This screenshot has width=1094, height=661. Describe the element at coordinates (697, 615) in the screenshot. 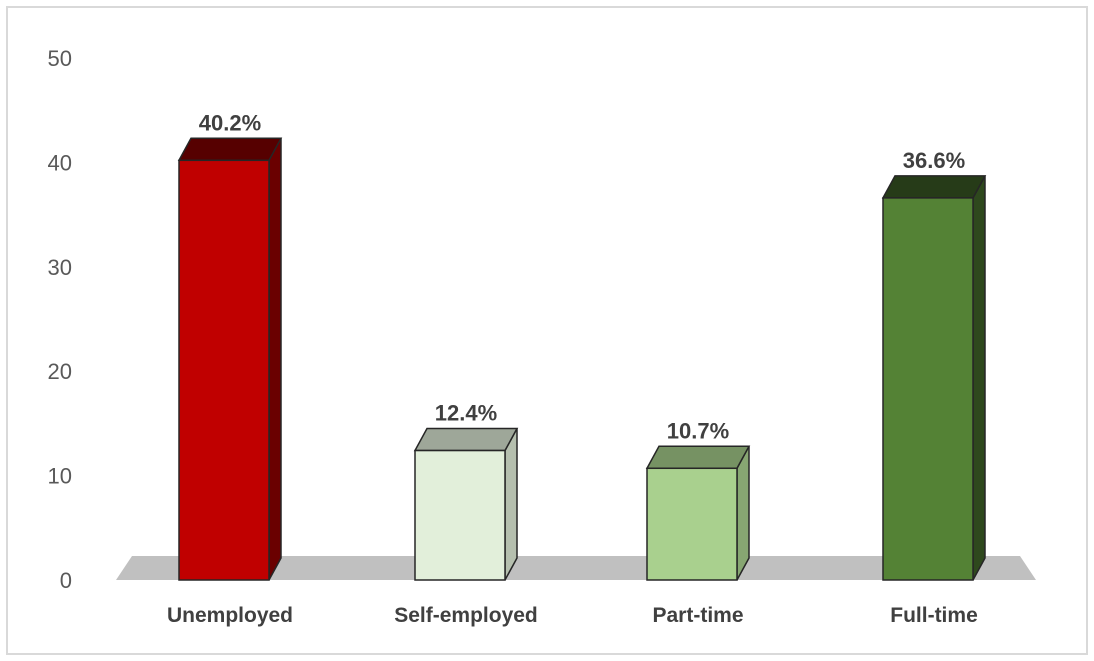

I see `category-label: Part-time` at that location.